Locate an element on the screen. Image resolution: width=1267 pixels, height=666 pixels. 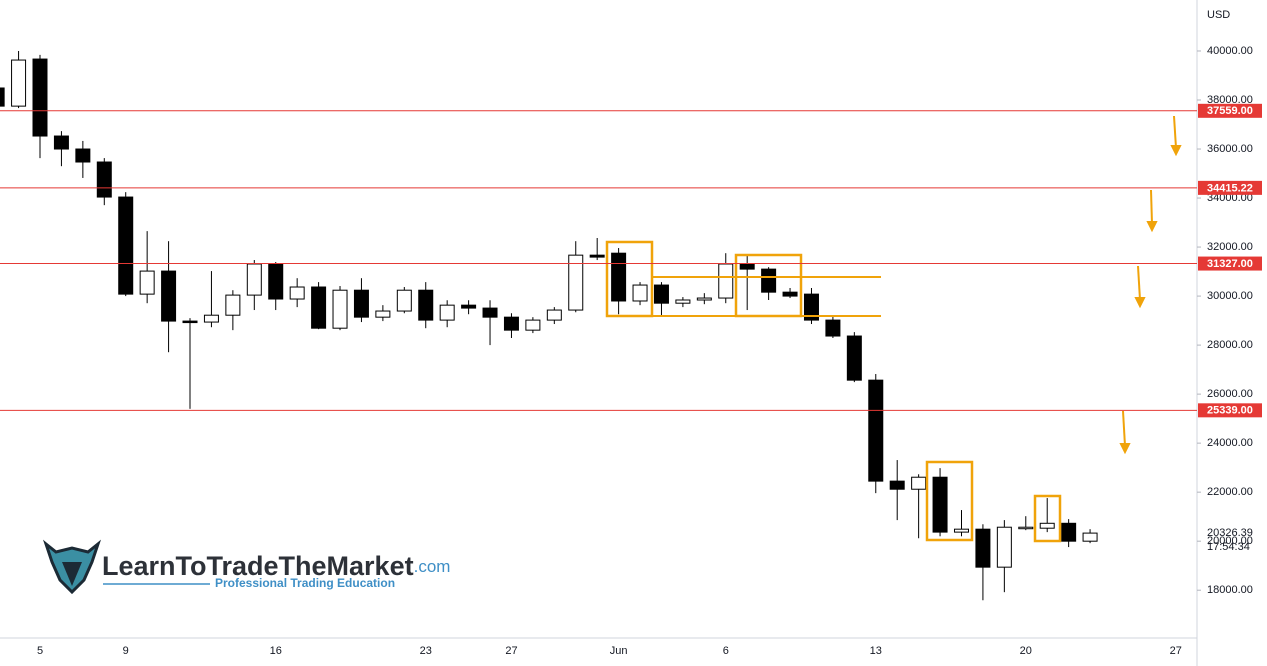
x-tick-label: 5 is located at coordinates (40, 651).